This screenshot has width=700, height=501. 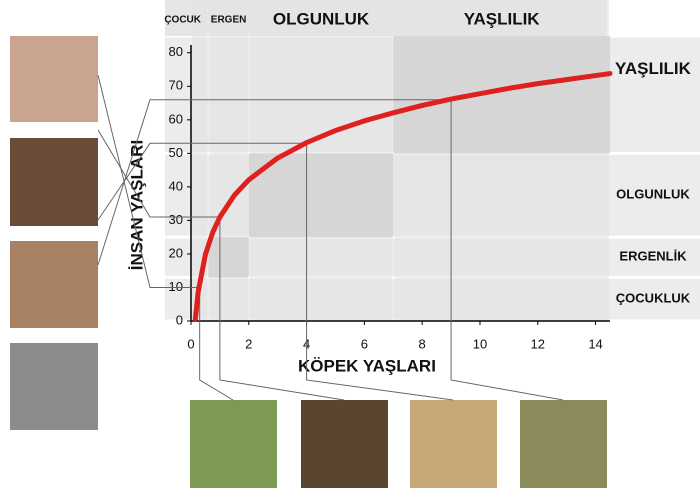 I want to click on y-stage-label: OLGUNLUK, so click(x=653, y=194).